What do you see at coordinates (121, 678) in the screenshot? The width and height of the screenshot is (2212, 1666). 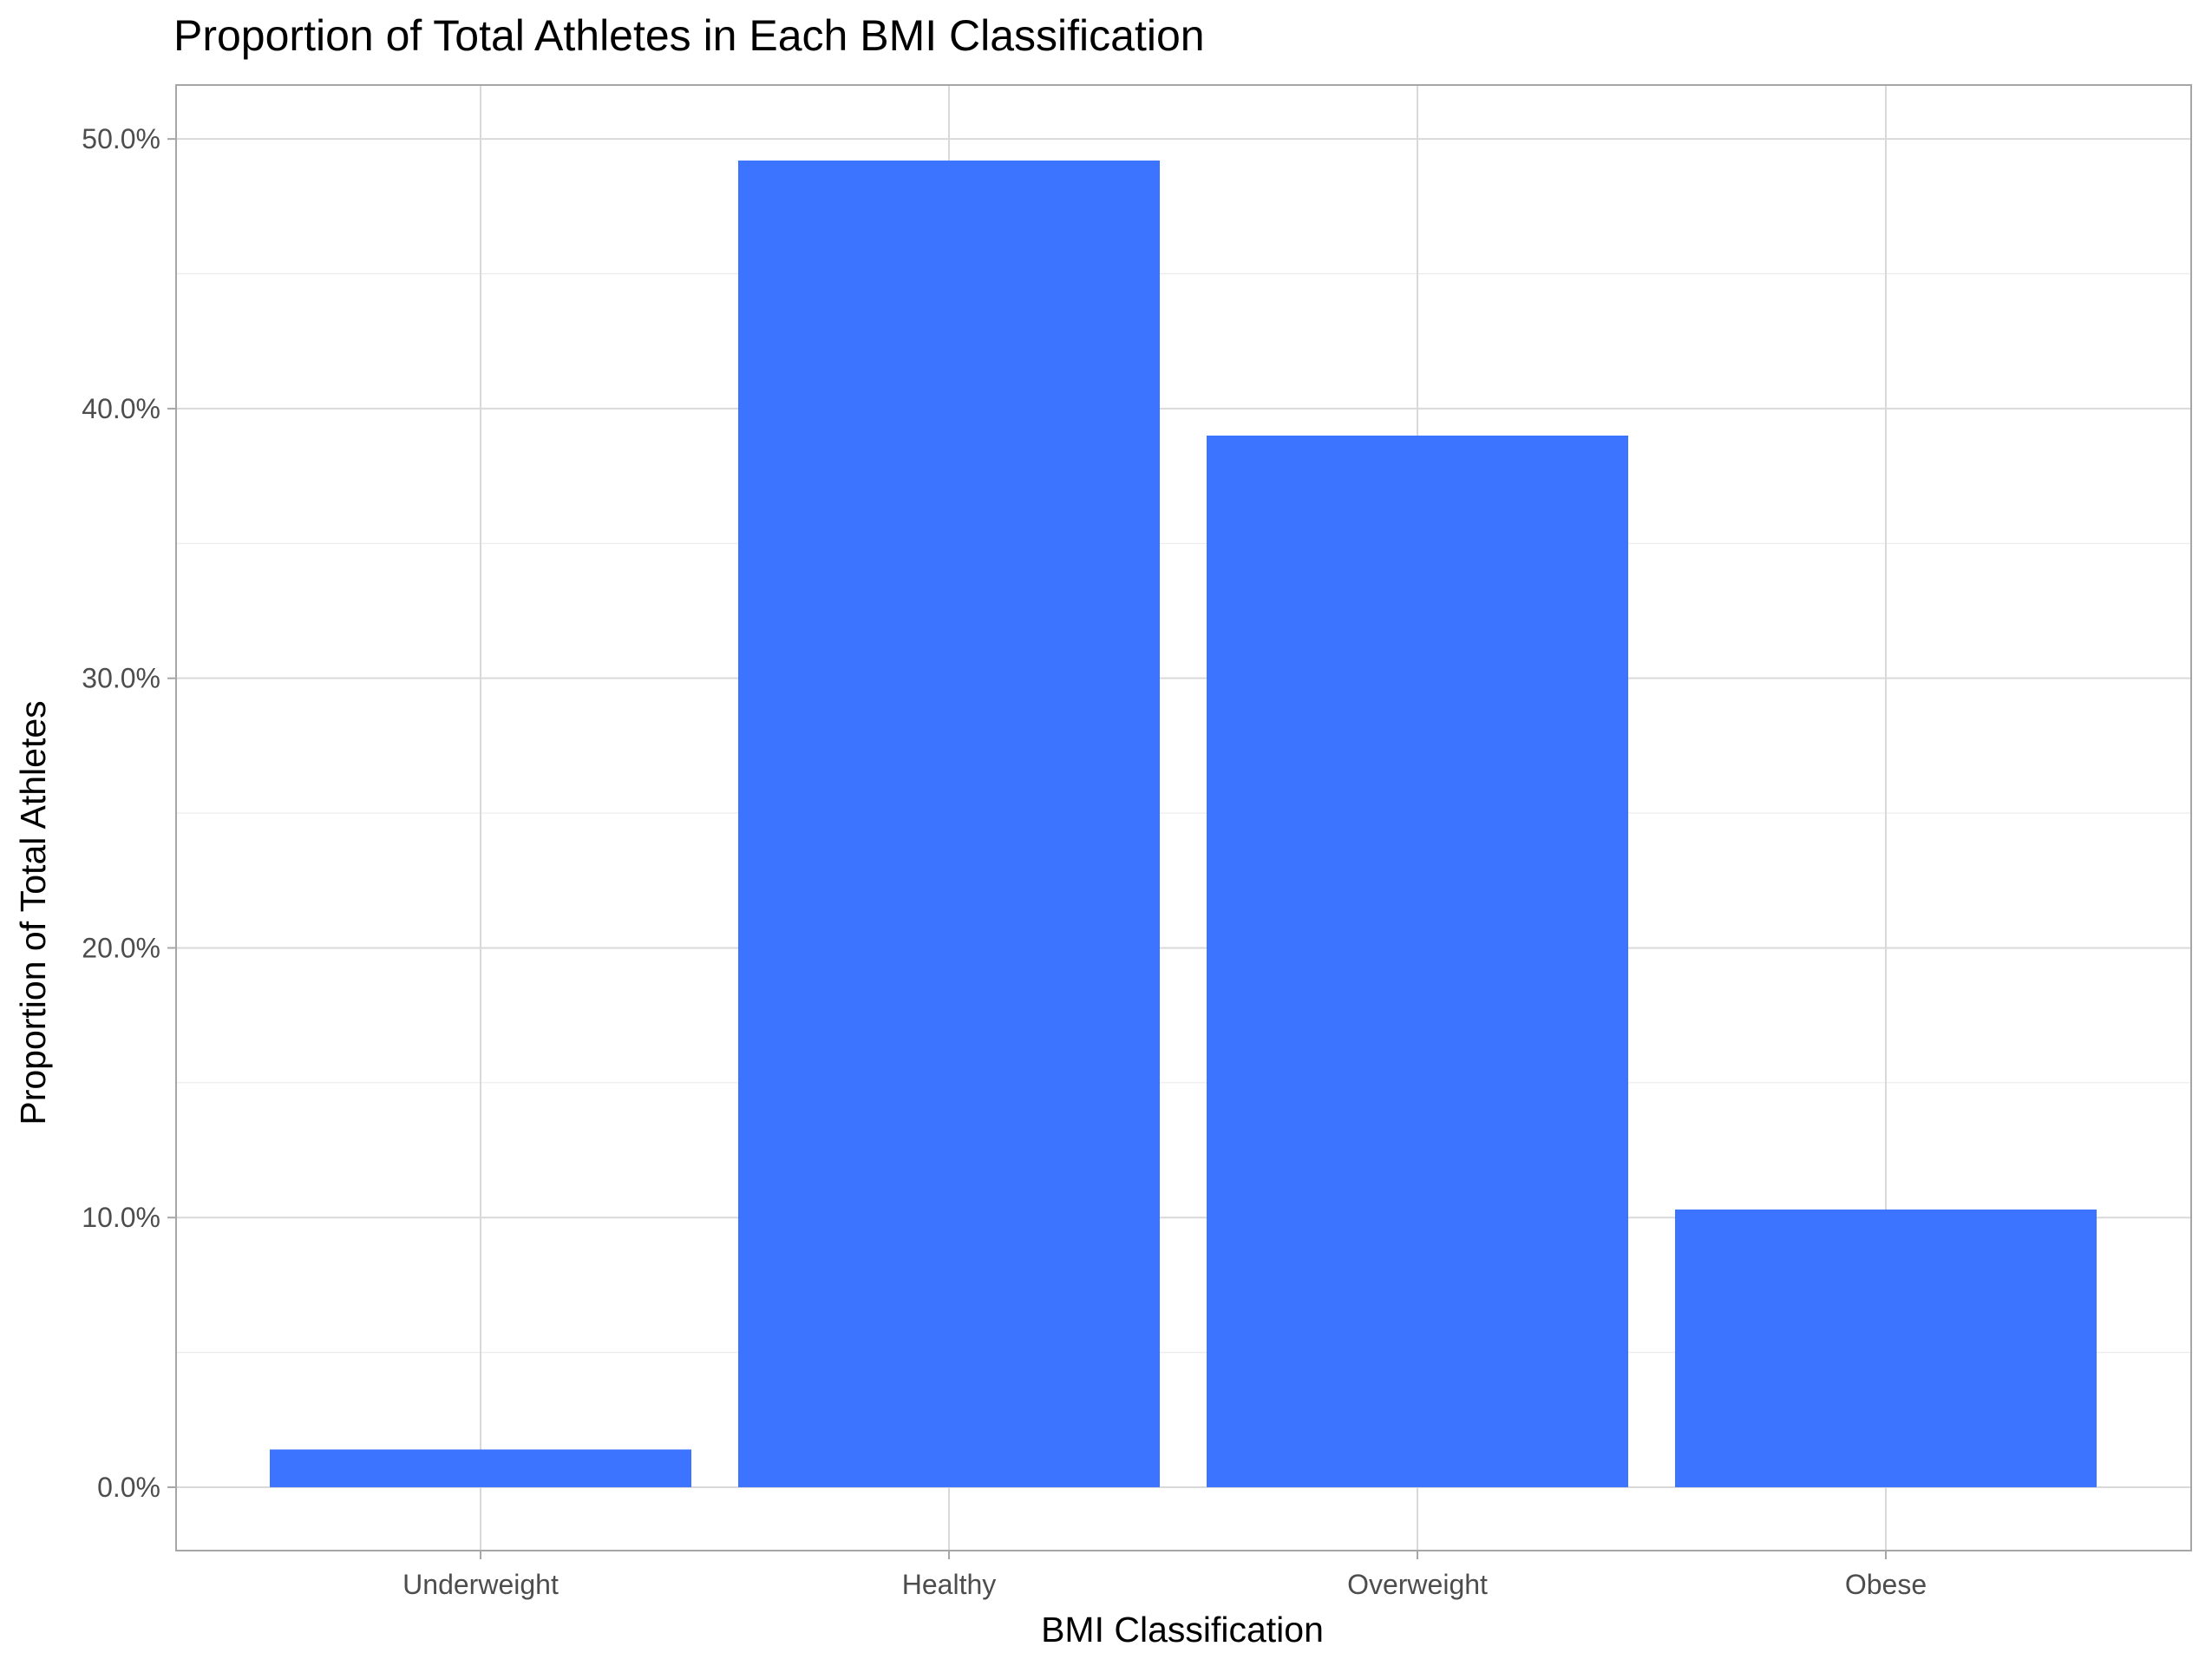 I see `y-tick-label: 30.0%` at bounding box center [121, 678].